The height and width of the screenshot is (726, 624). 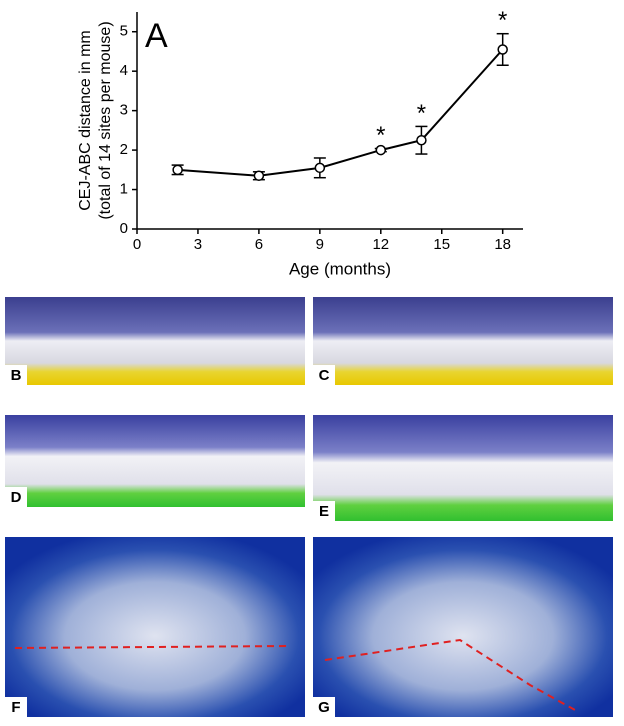 What do you see at coordinates (124, 110) in the screenshot?
I see `y-tick-label: 3` at bounding box center [124, 110].